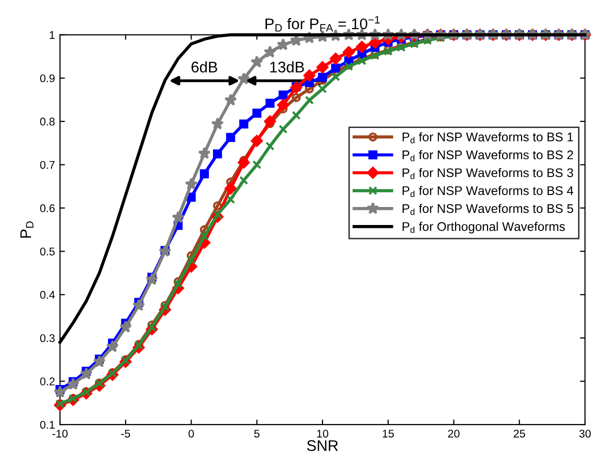  Describe the element at coordinates (322, 445) in the screenshot. I see `x-axis-title: SNR` at that location.